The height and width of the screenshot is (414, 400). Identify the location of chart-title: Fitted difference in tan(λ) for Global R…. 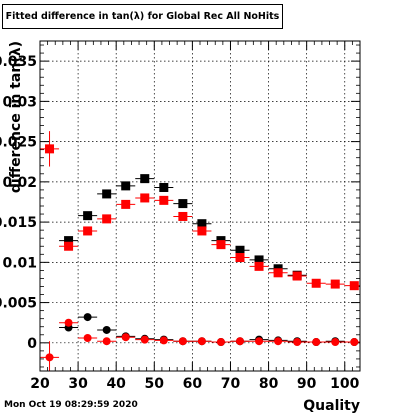
(142, 16).